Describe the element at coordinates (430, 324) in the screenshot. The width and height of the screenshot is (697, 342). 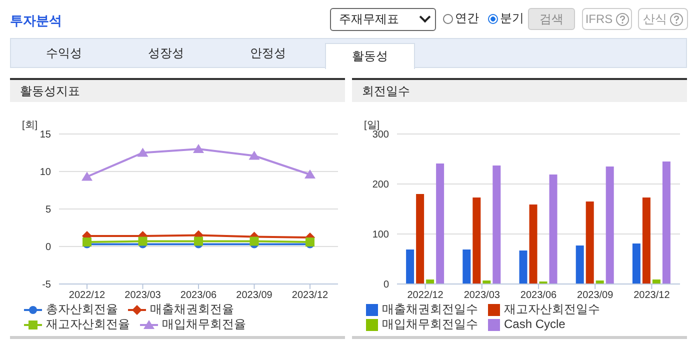
I see `legend-label: 매입채무회전일수` at that location.